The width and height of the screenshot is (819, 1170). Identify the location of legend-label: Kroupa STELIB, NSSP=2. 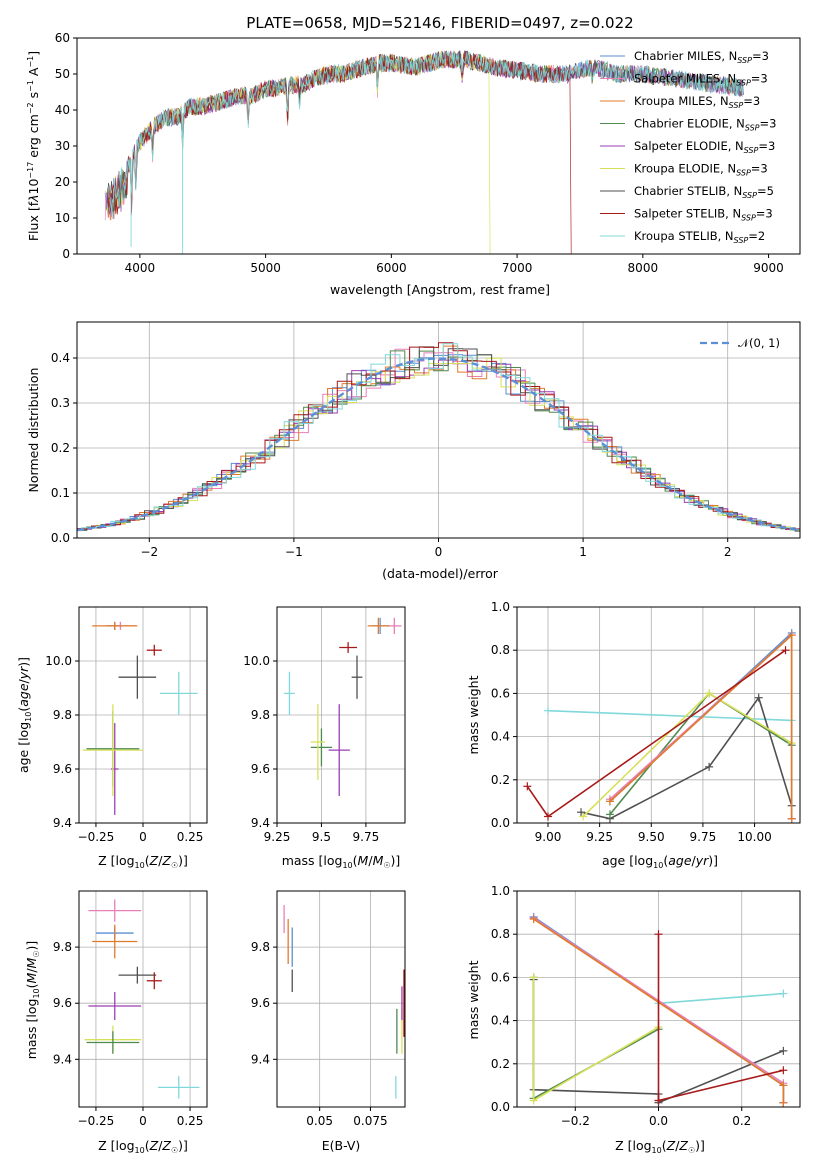
(699, 237).